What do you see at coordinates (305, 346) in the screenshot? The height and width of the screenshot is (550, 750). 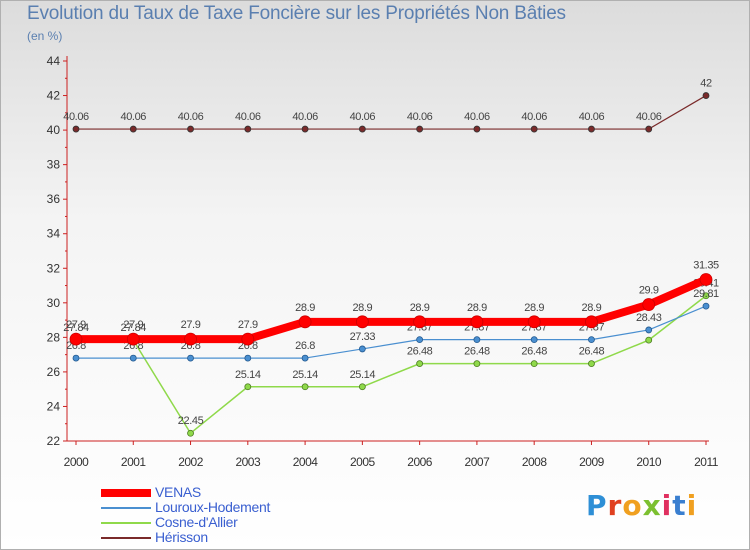 I see `data-label: 26.8` at bounding box center [305, 346].